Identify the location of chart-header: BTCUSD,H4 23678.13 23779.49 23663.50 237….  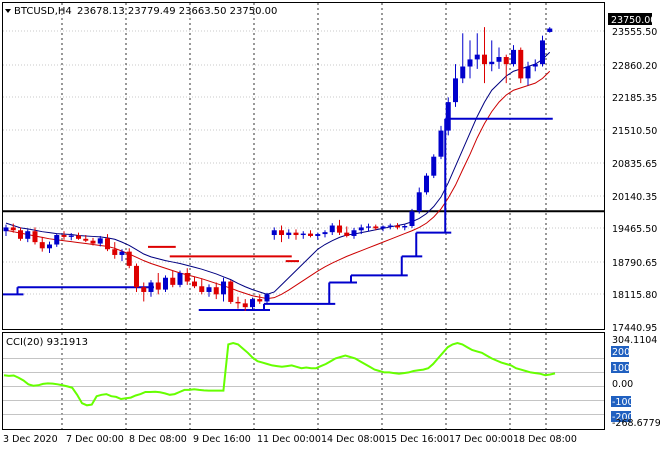
(141, 11).